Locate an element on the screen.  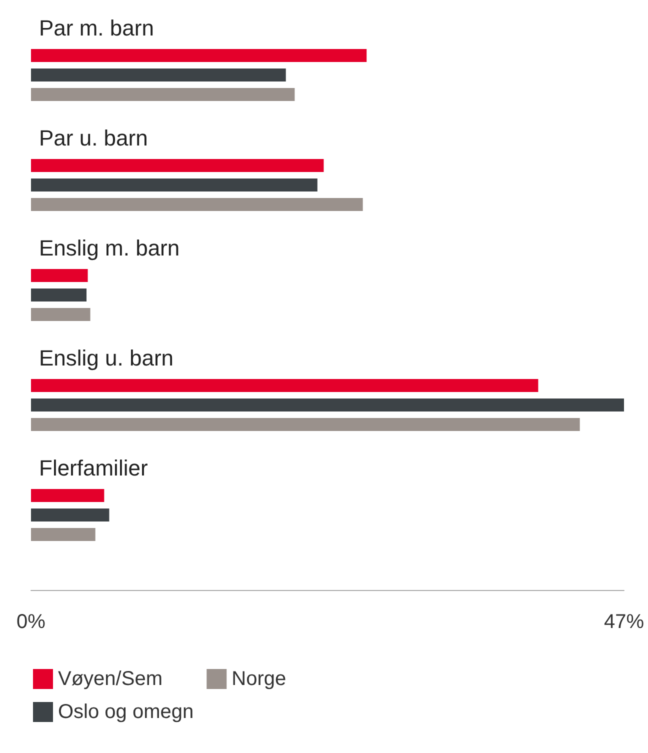
y-tick-label: Par m. barn is located at coordinates (96, 28).